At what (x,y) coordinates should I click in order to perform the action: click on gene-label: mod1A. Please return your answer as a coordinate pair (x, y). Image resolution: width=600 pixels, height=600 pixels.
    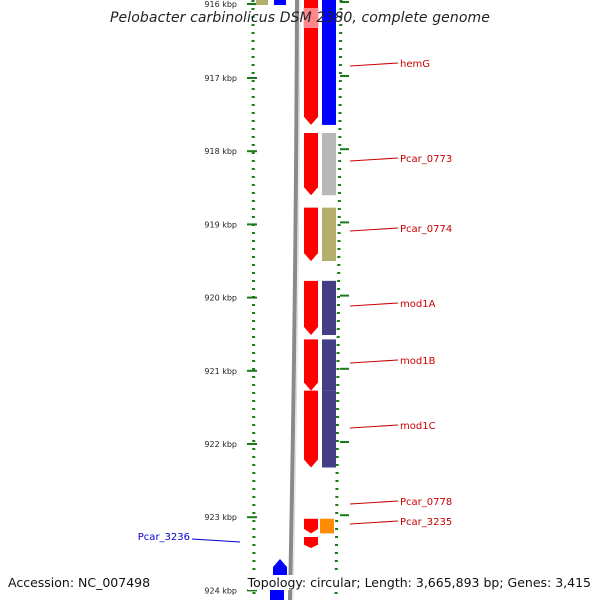
    Looking at the image, I should click on (418, 304).